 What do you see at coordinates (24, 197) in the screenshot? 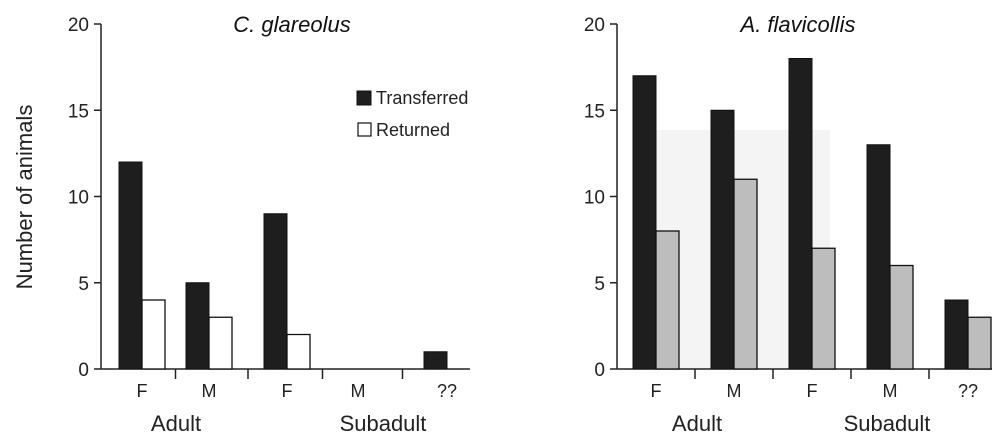
I see `y-axis-label: Number of animals` at bounding box center [24, 197].